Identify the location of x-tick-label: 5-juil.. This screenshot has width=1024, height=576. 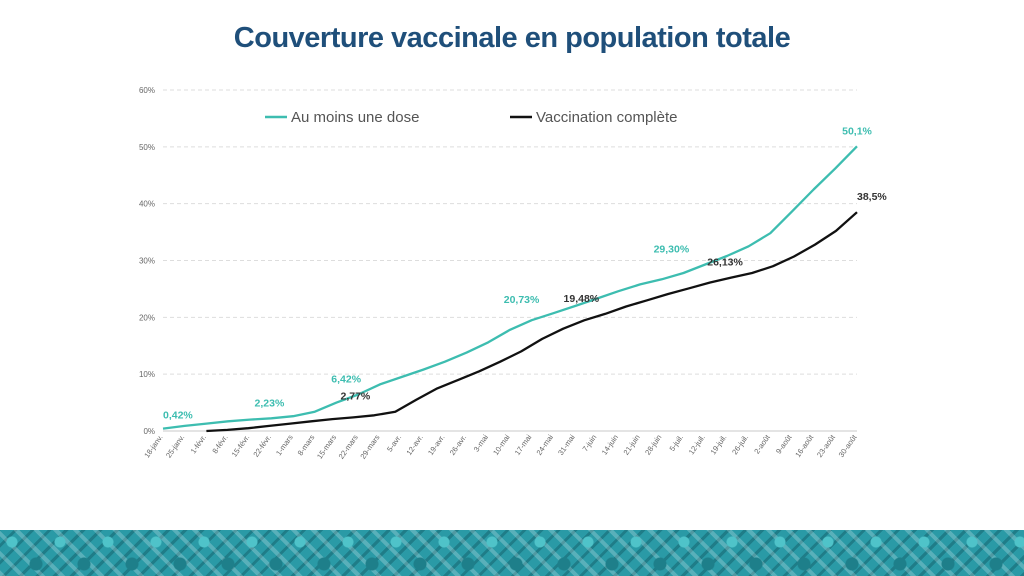
(676, 443).